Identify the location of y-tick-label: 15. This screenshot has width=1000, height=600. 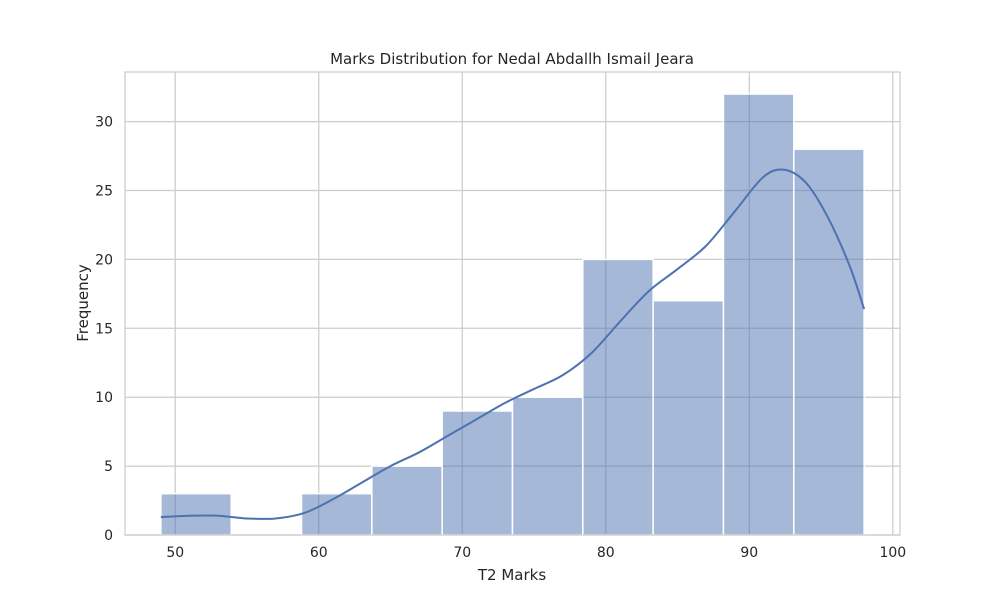
(104, 329).